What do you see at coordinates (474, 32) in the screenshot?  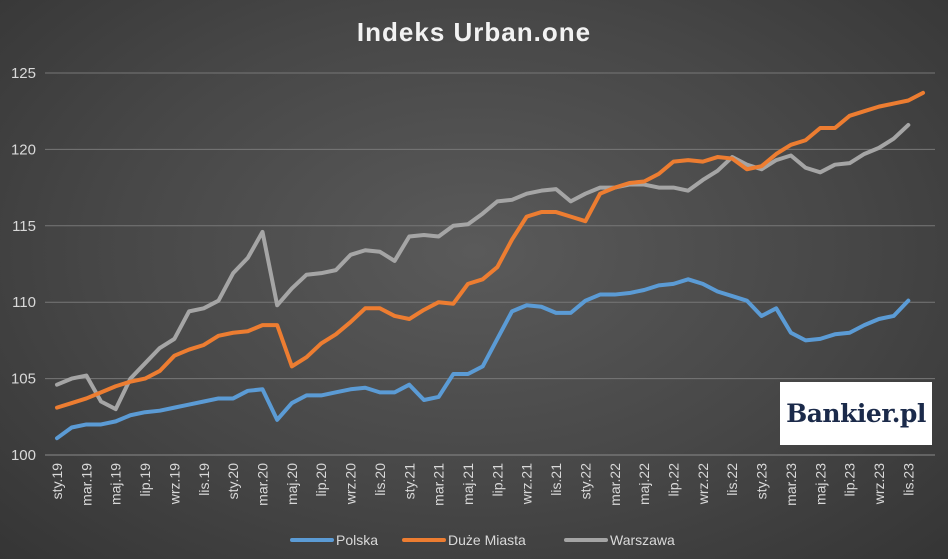 I see `chart-title: Indeks Urban.one` at bounding box center [474, 32].